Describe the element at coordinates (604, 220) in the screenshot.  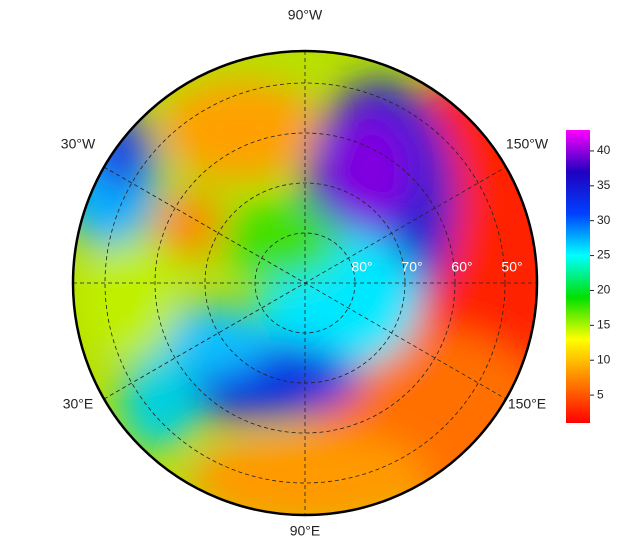
I see `colorbar-tick-label: 30` at that location.